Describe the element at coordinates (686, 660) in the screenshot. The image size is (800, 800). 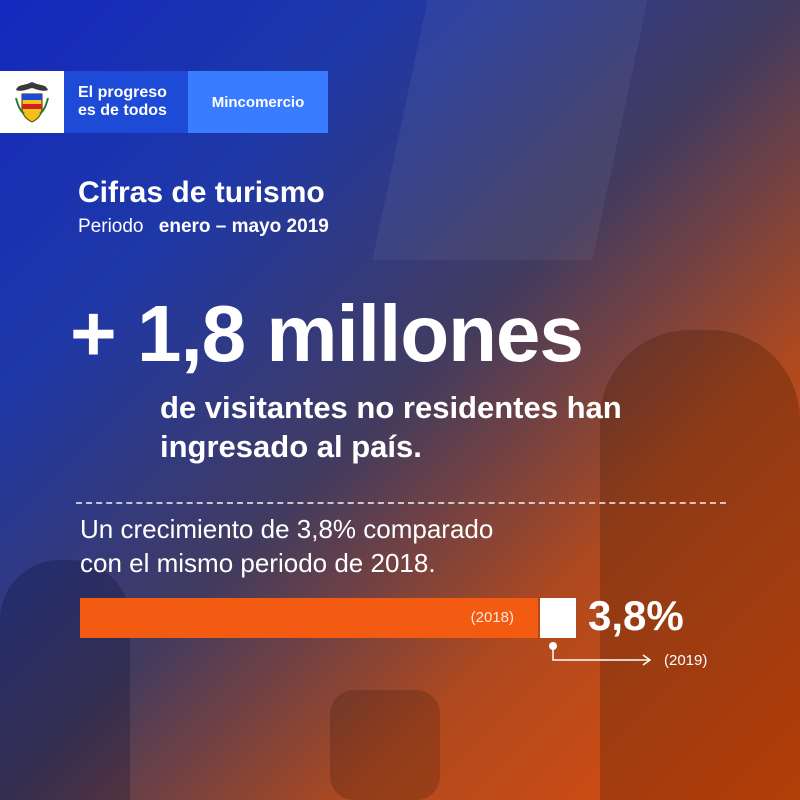
I see `bar-2019-label: (2019)` at that location.